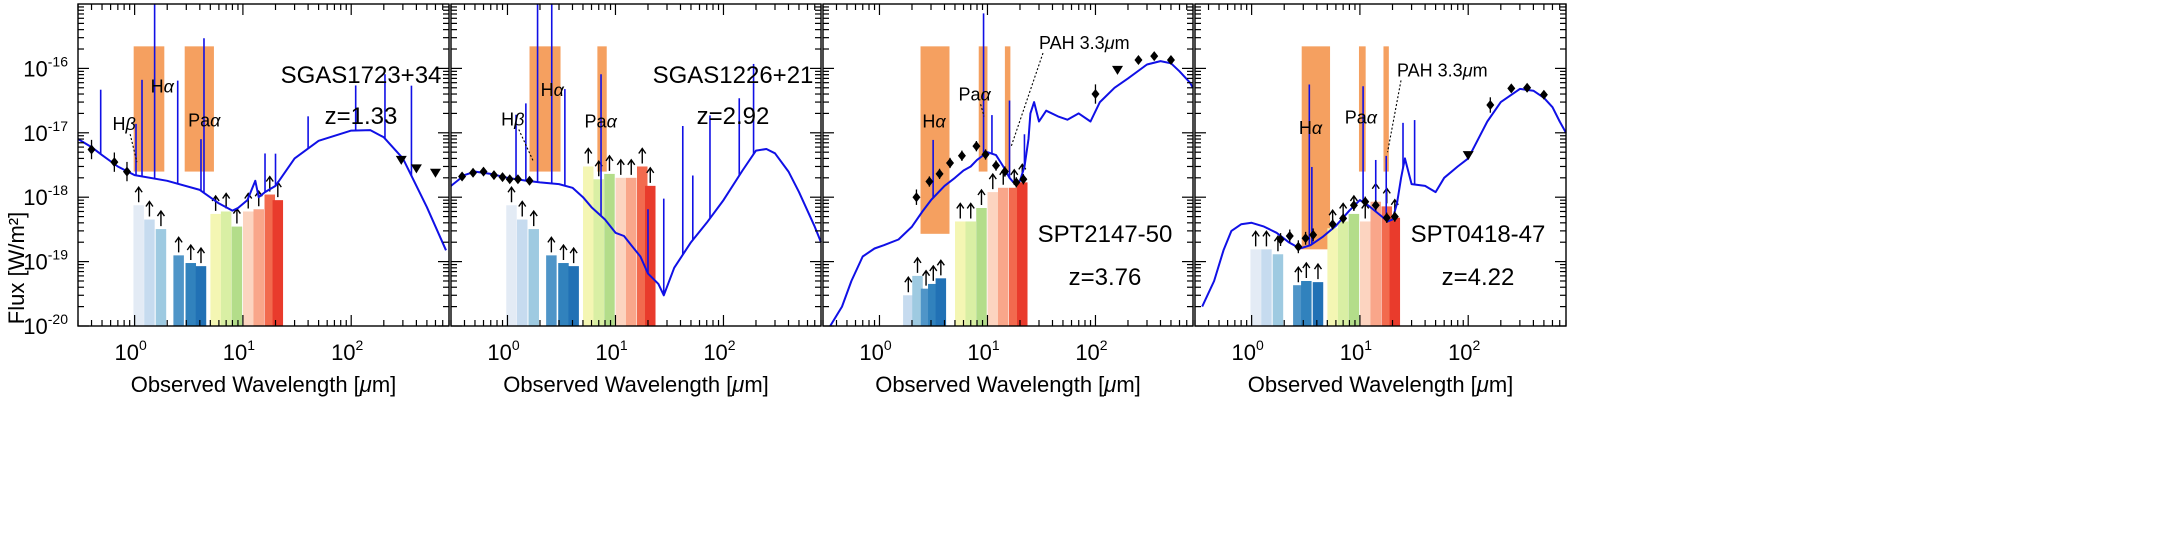 Image resolution: width=2171 pixels, height=543 pixels. I want to click on panel3-line-label-1: Hα, so click(934, 122).